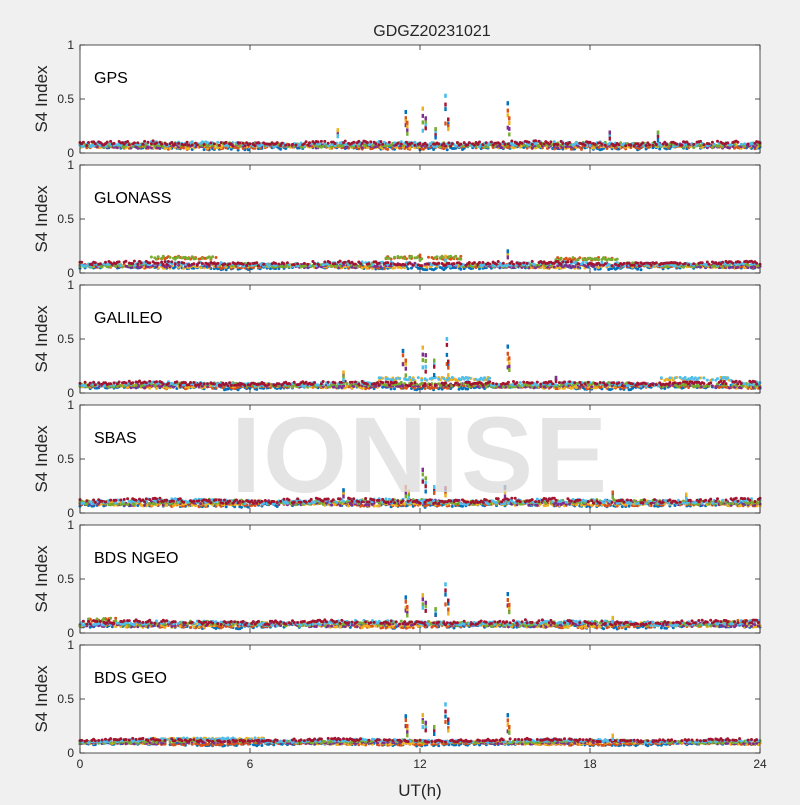 The height and width of the screenshot is (805, 800). I want to click on panel-background, so click(420, 339).